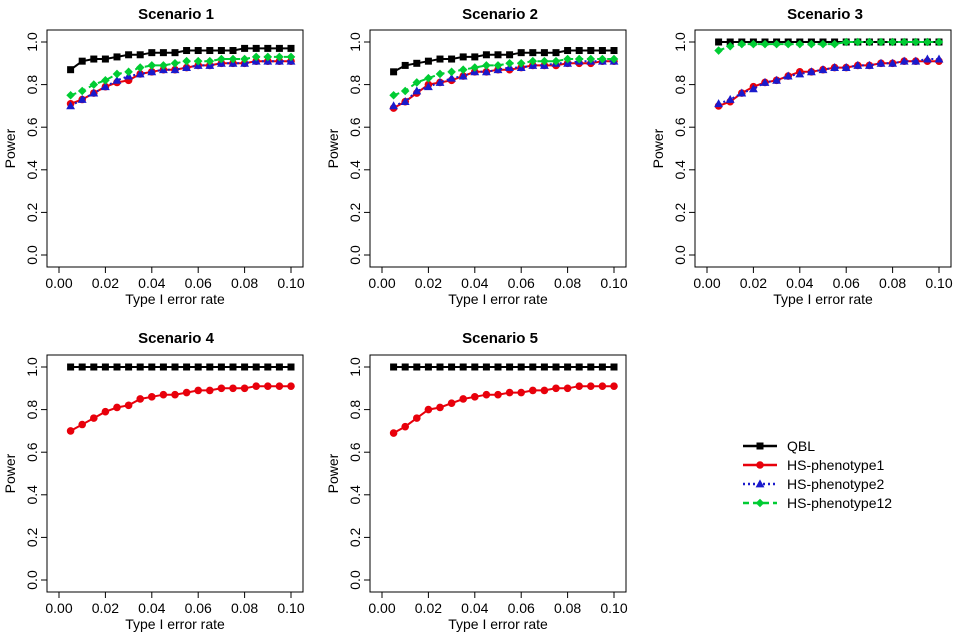 The image size is (962, 637). Describe the element at coordinates (32, 127) in the screenshot. I see `y-tick-label: 0.6` at that location.